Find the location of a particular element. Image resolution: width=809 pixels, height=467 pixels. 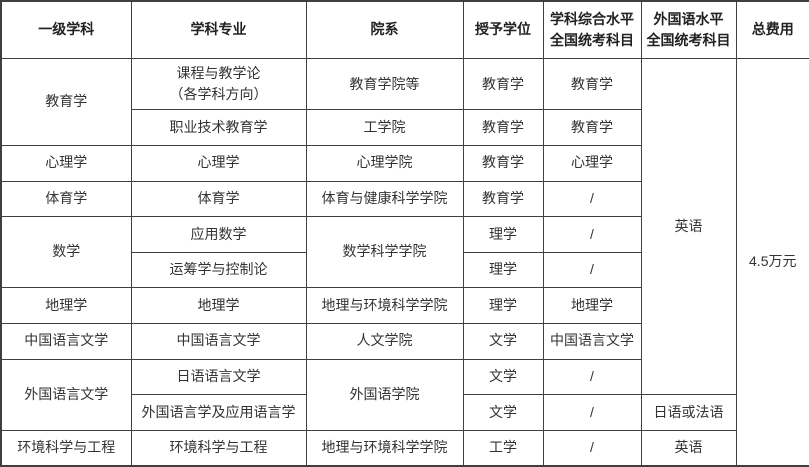

cell-department: 教育学院等 is located at coordinates (384, 84).